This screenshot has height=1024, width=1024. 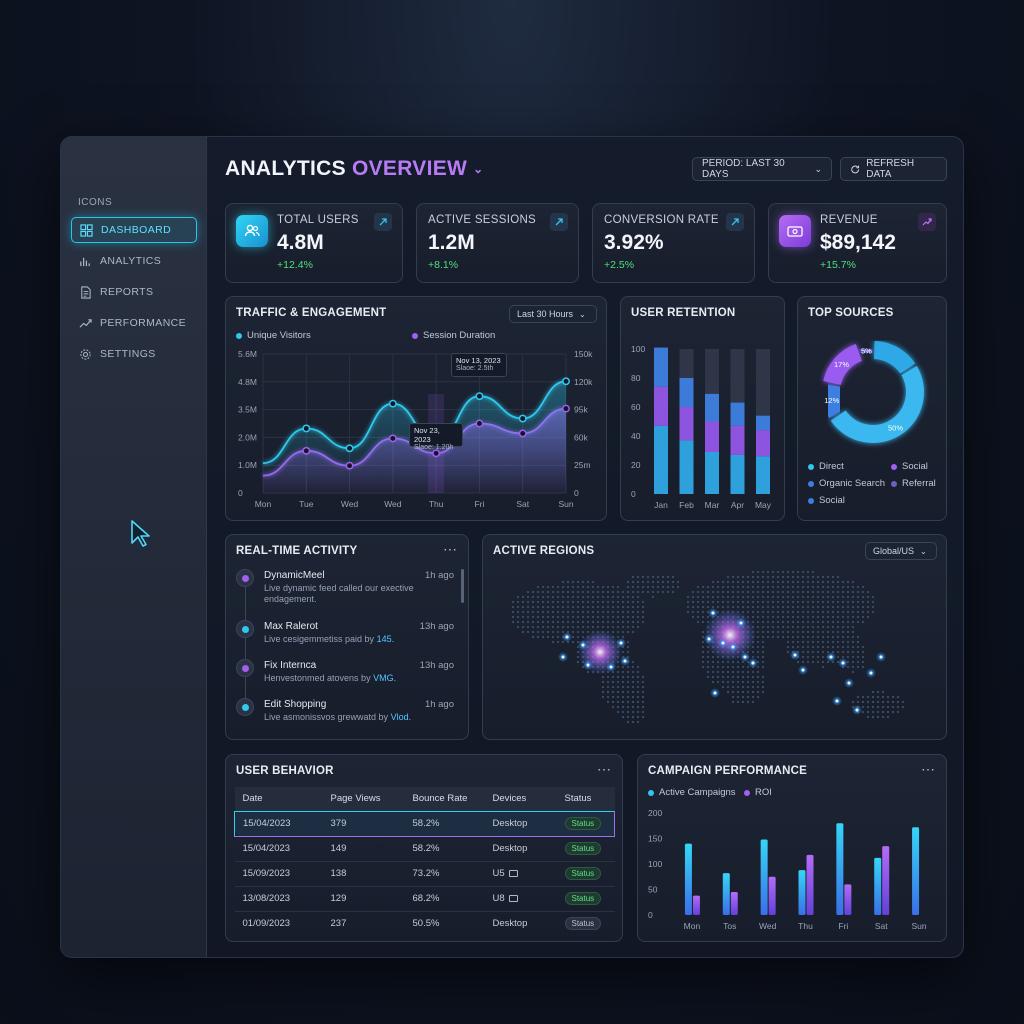 What do you see at coordinates (655, 813) in the screenshot?
I see `y-tick-label: 200` at bounding box center [655, 813].